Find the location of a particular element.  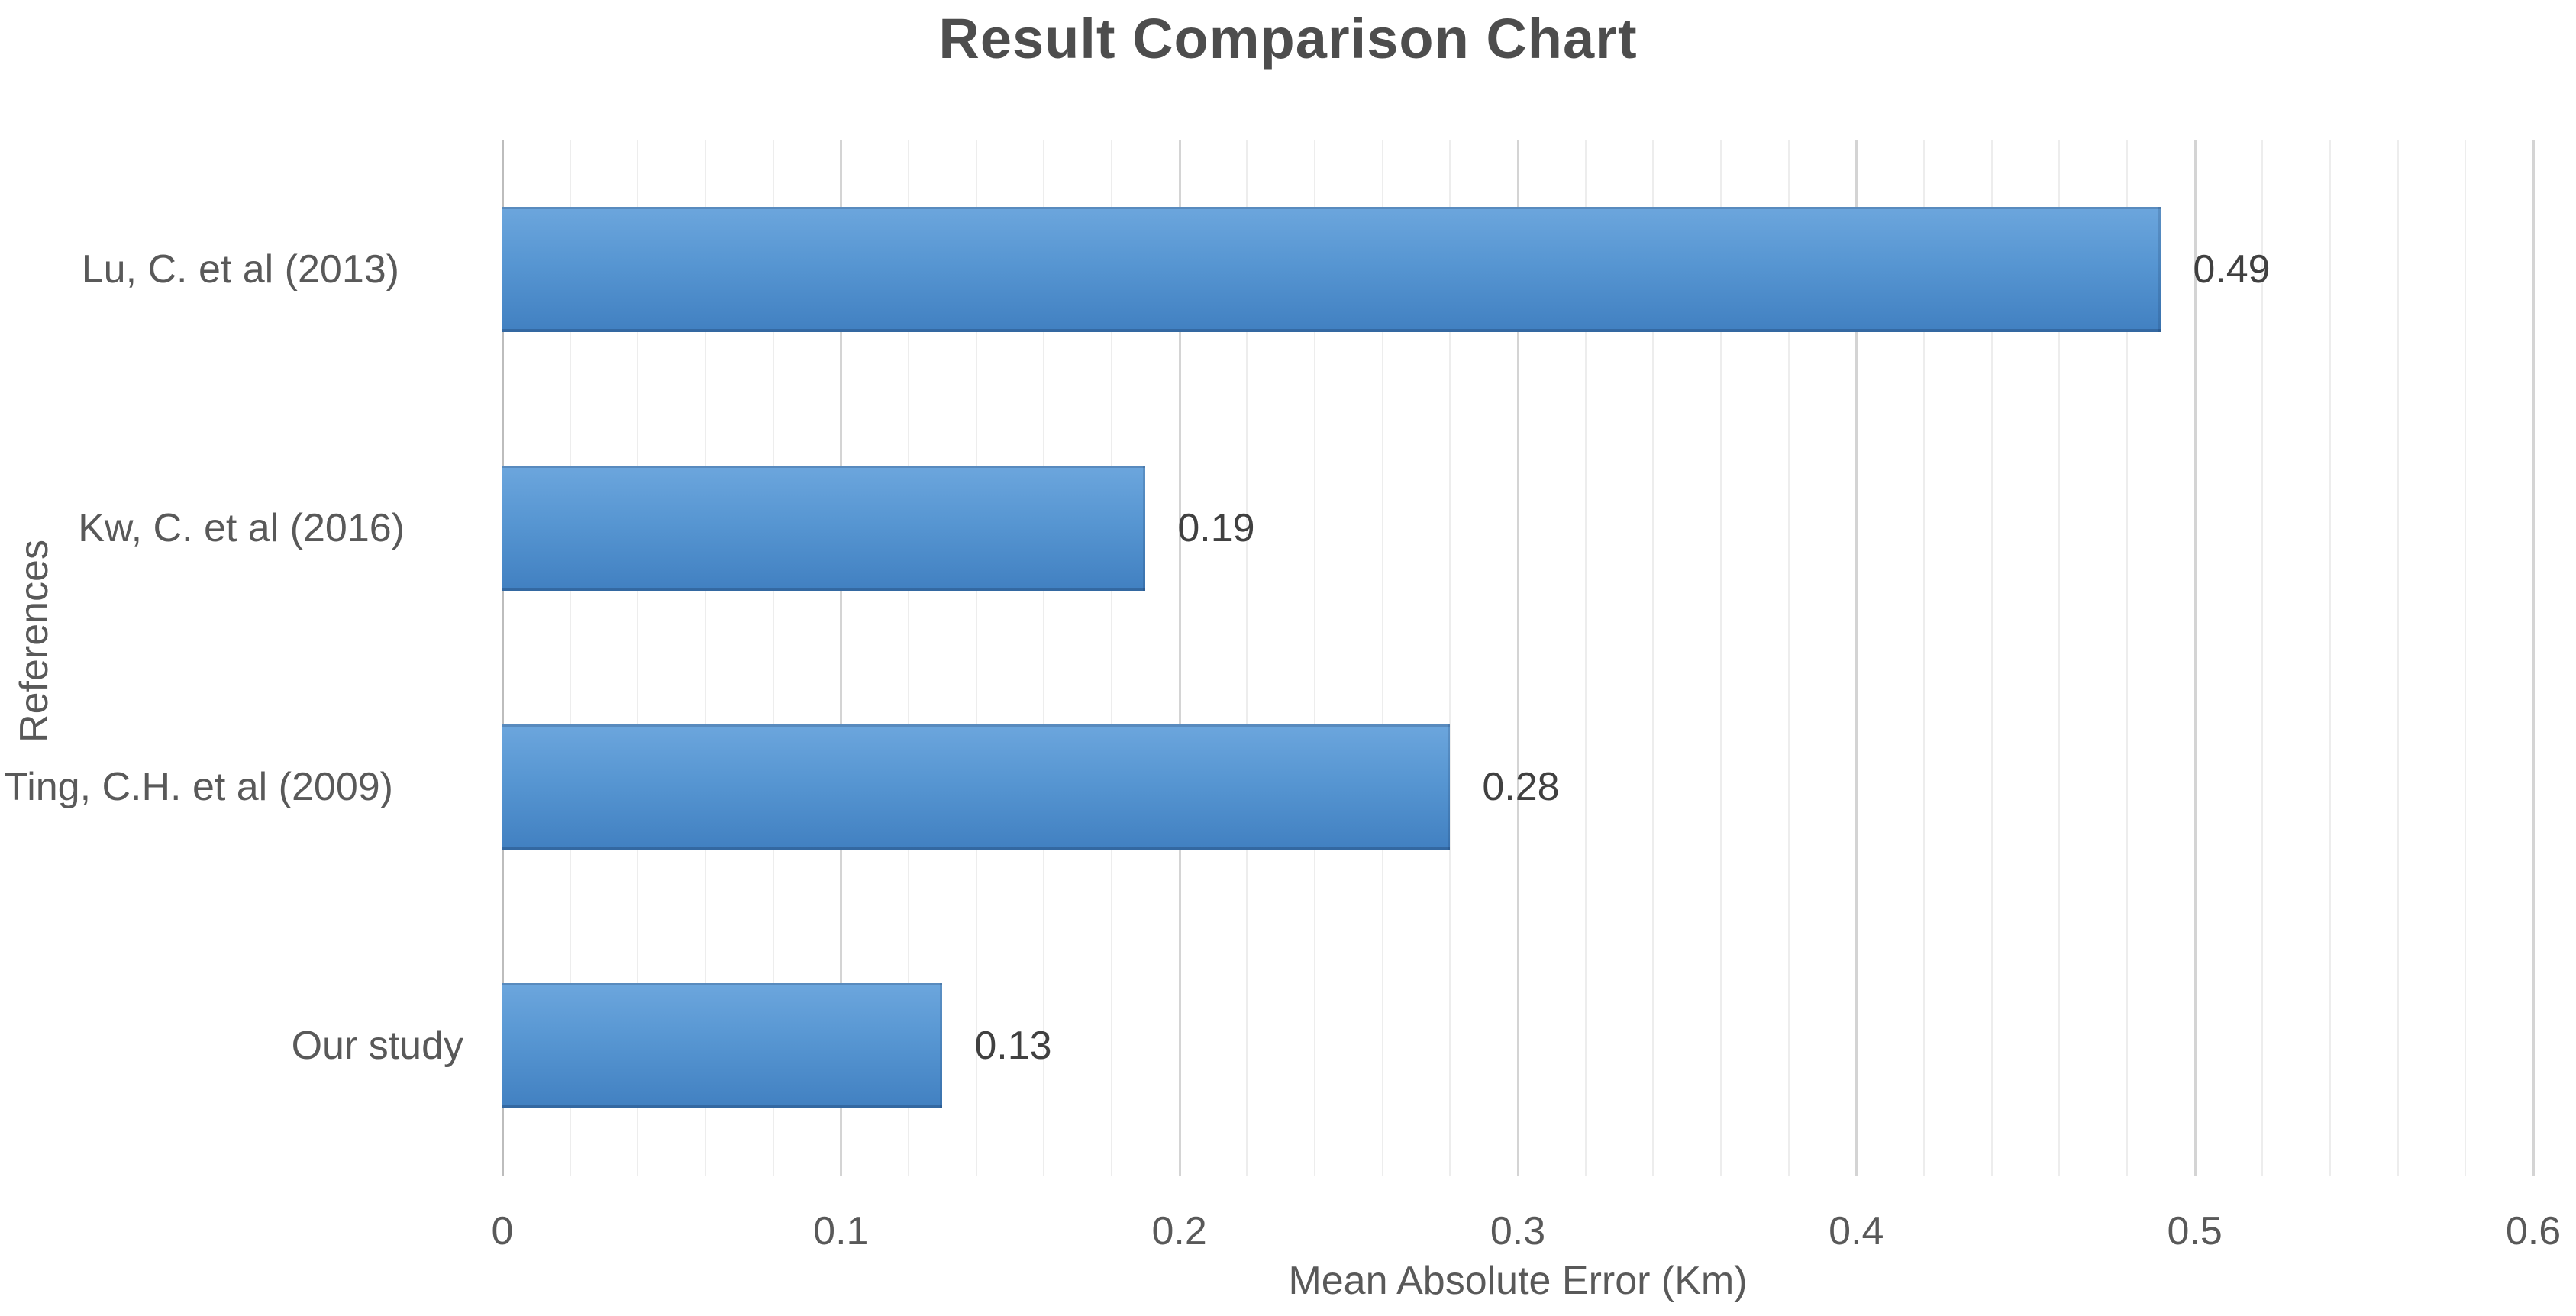

x-tick-label: 0.4 is located at coordinates (1856, 1231).